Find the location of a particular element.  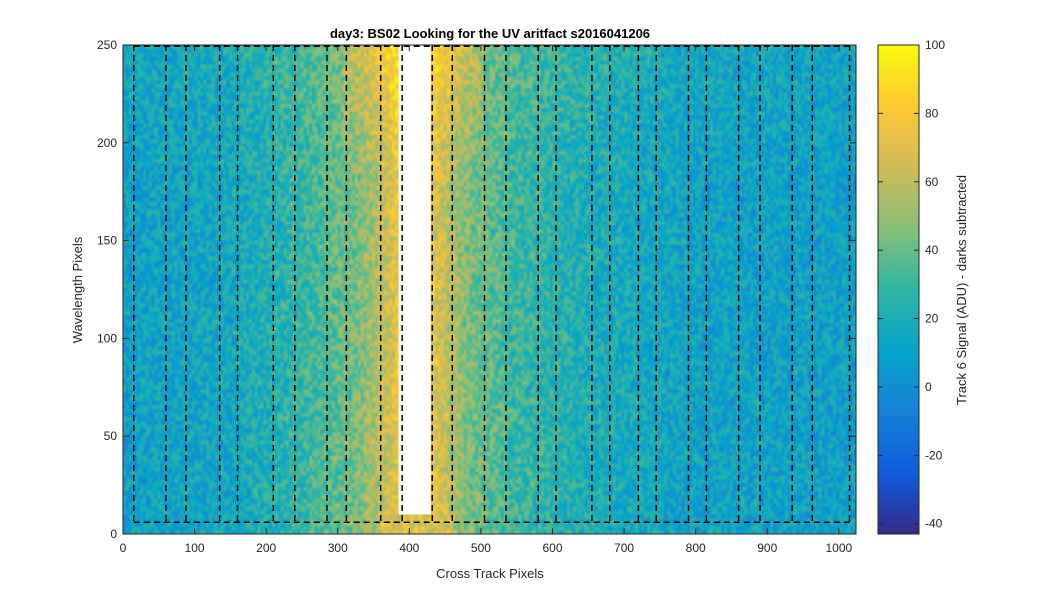

colorbar-label: Track 6 Signal (ADU) - darks subtracted is located at coordinates (961, 290).